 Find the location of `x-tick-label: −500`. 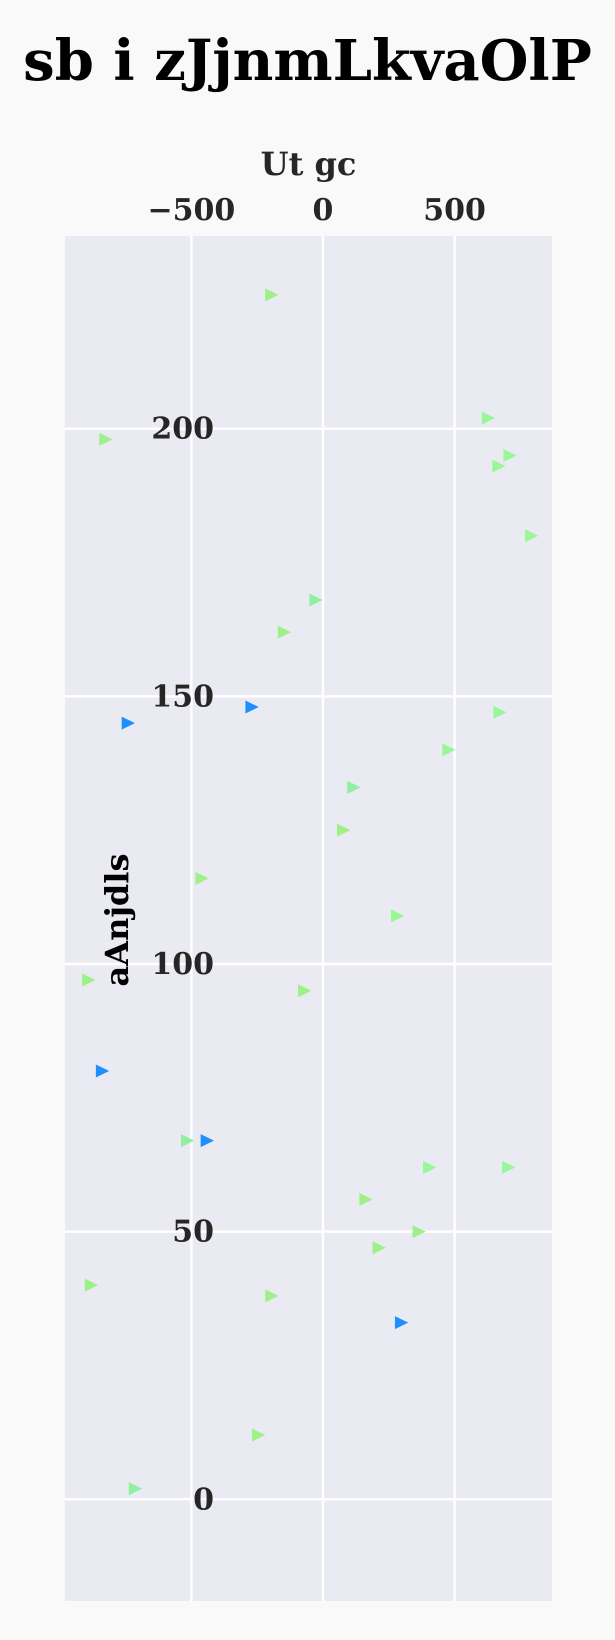

x-tick-label: −500 is located at coordinates (191, 210).